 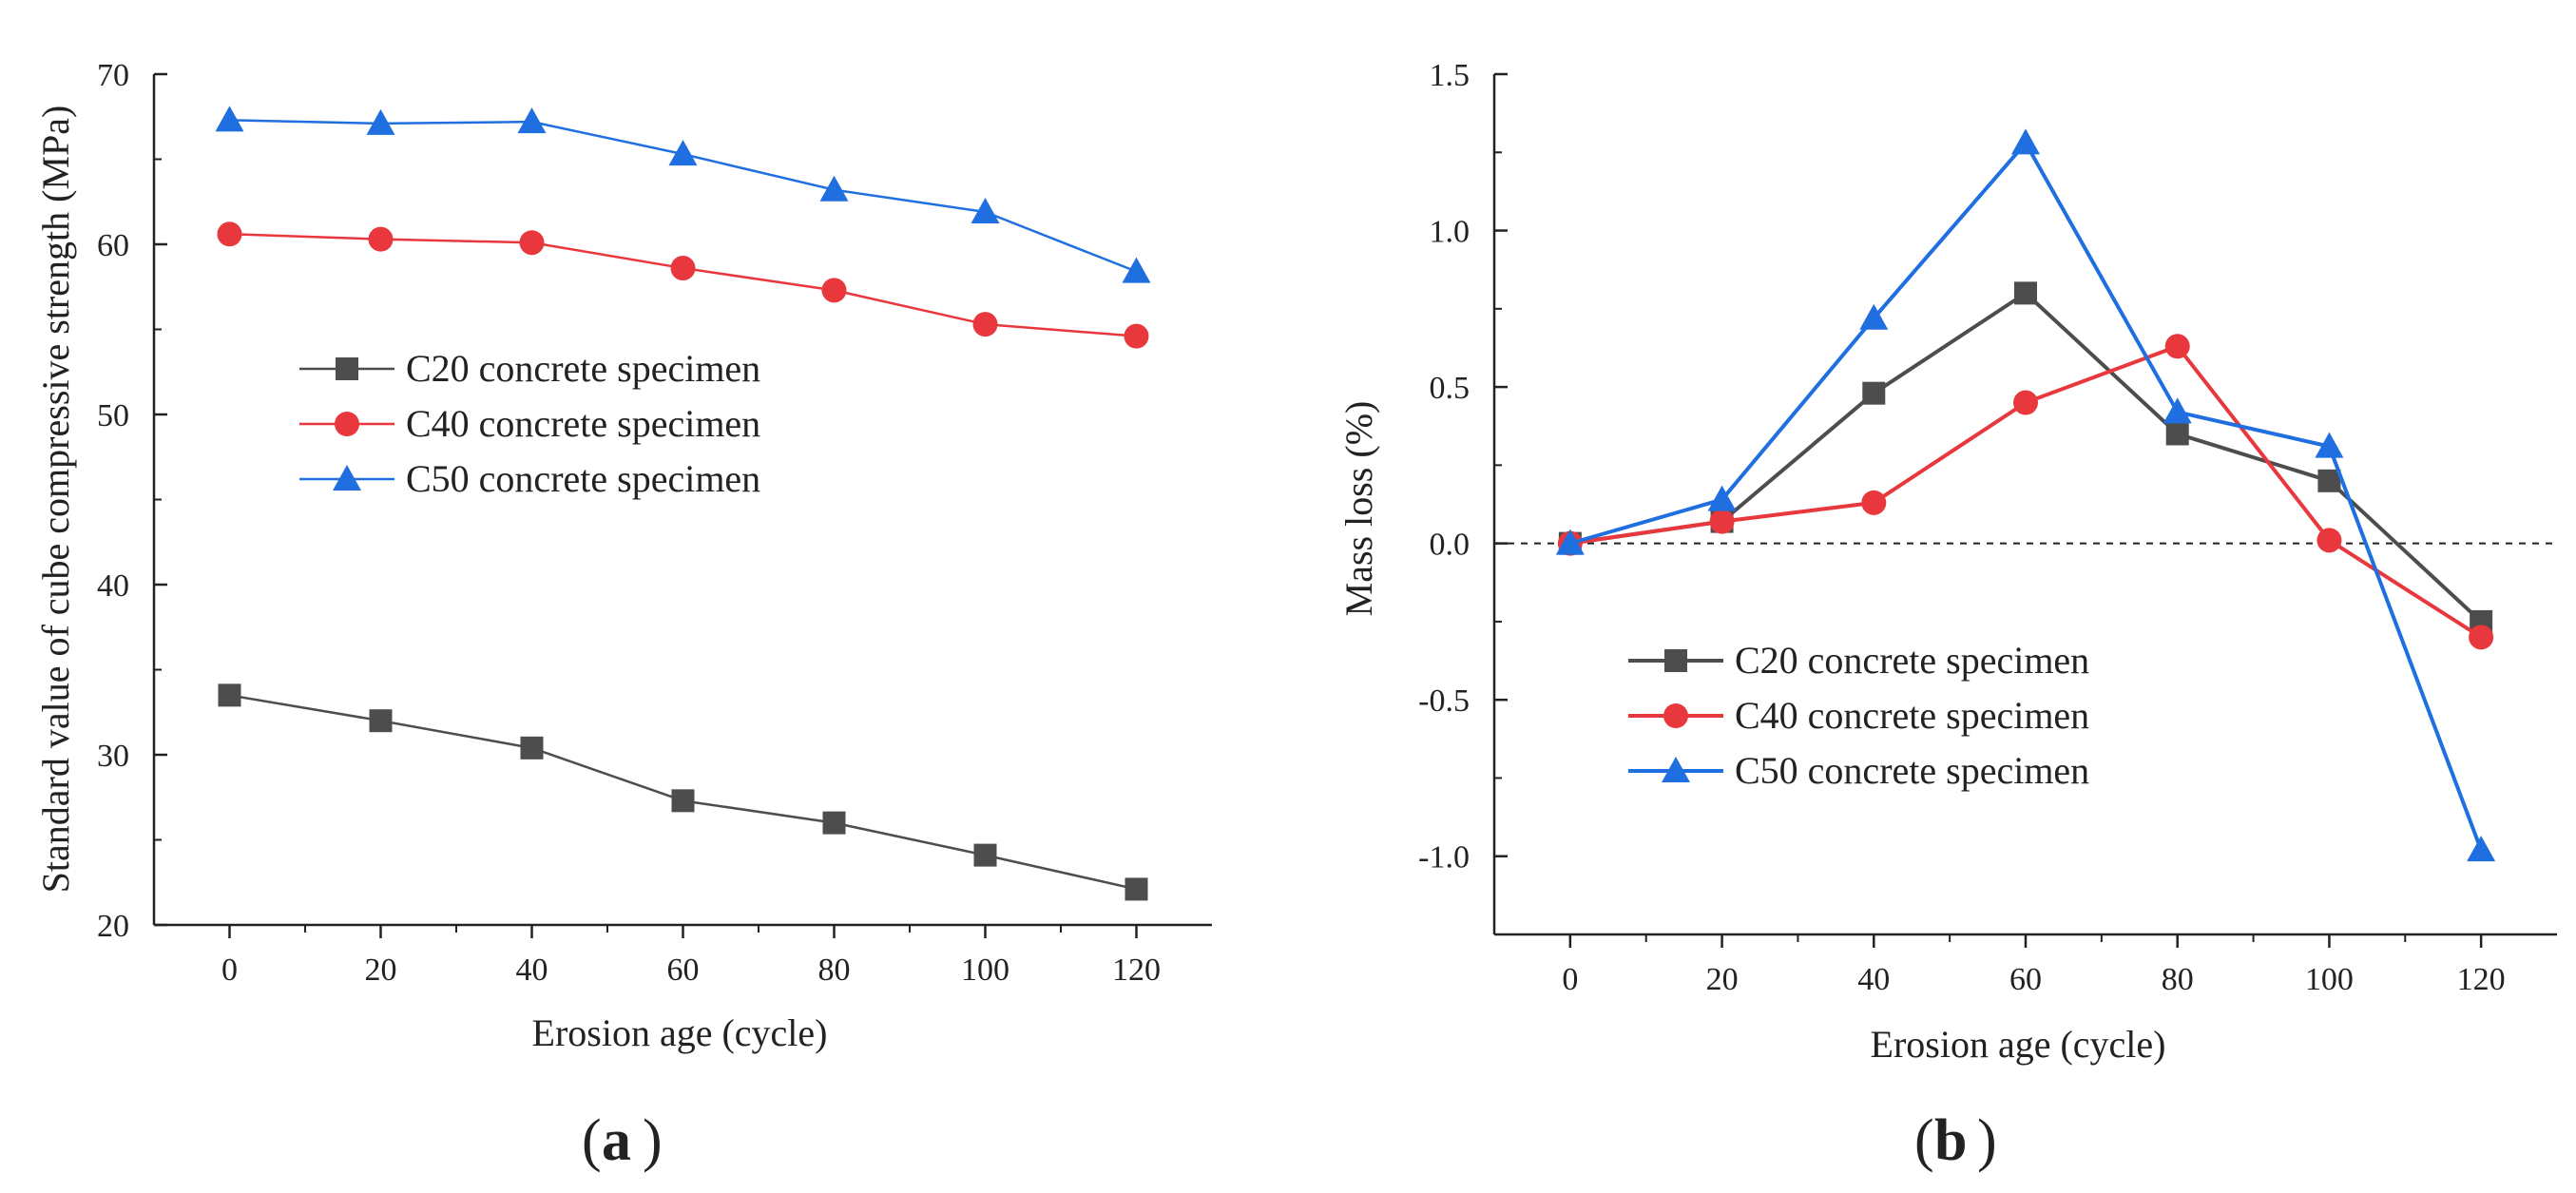 I want to click on y-tick-label: 60, so click(x=113, y=245).